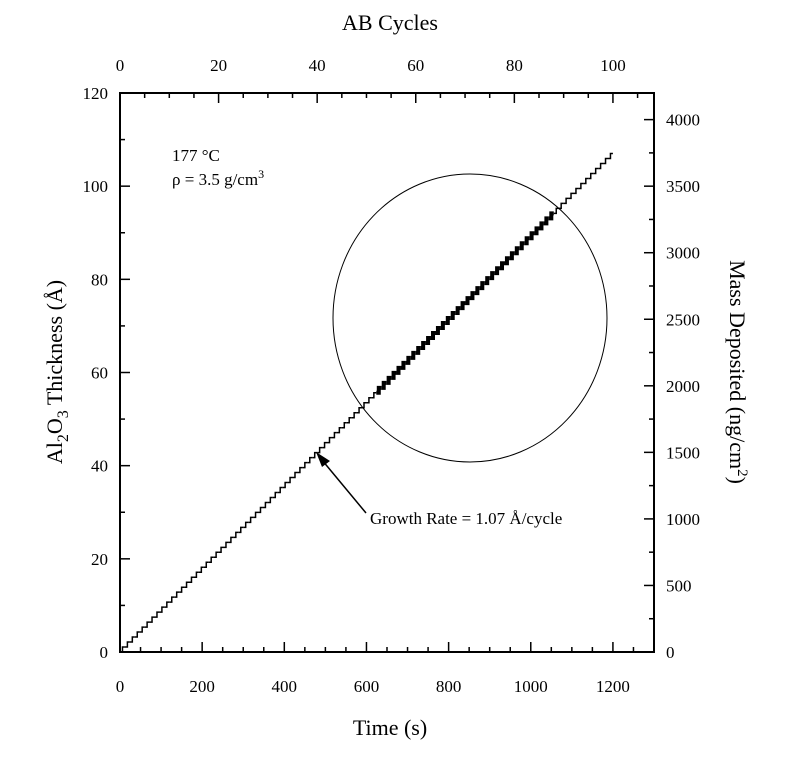  Describe the element at coordinates (683, 253) in the screenshot. I see `y-right-tick-label: 3000` at that location.